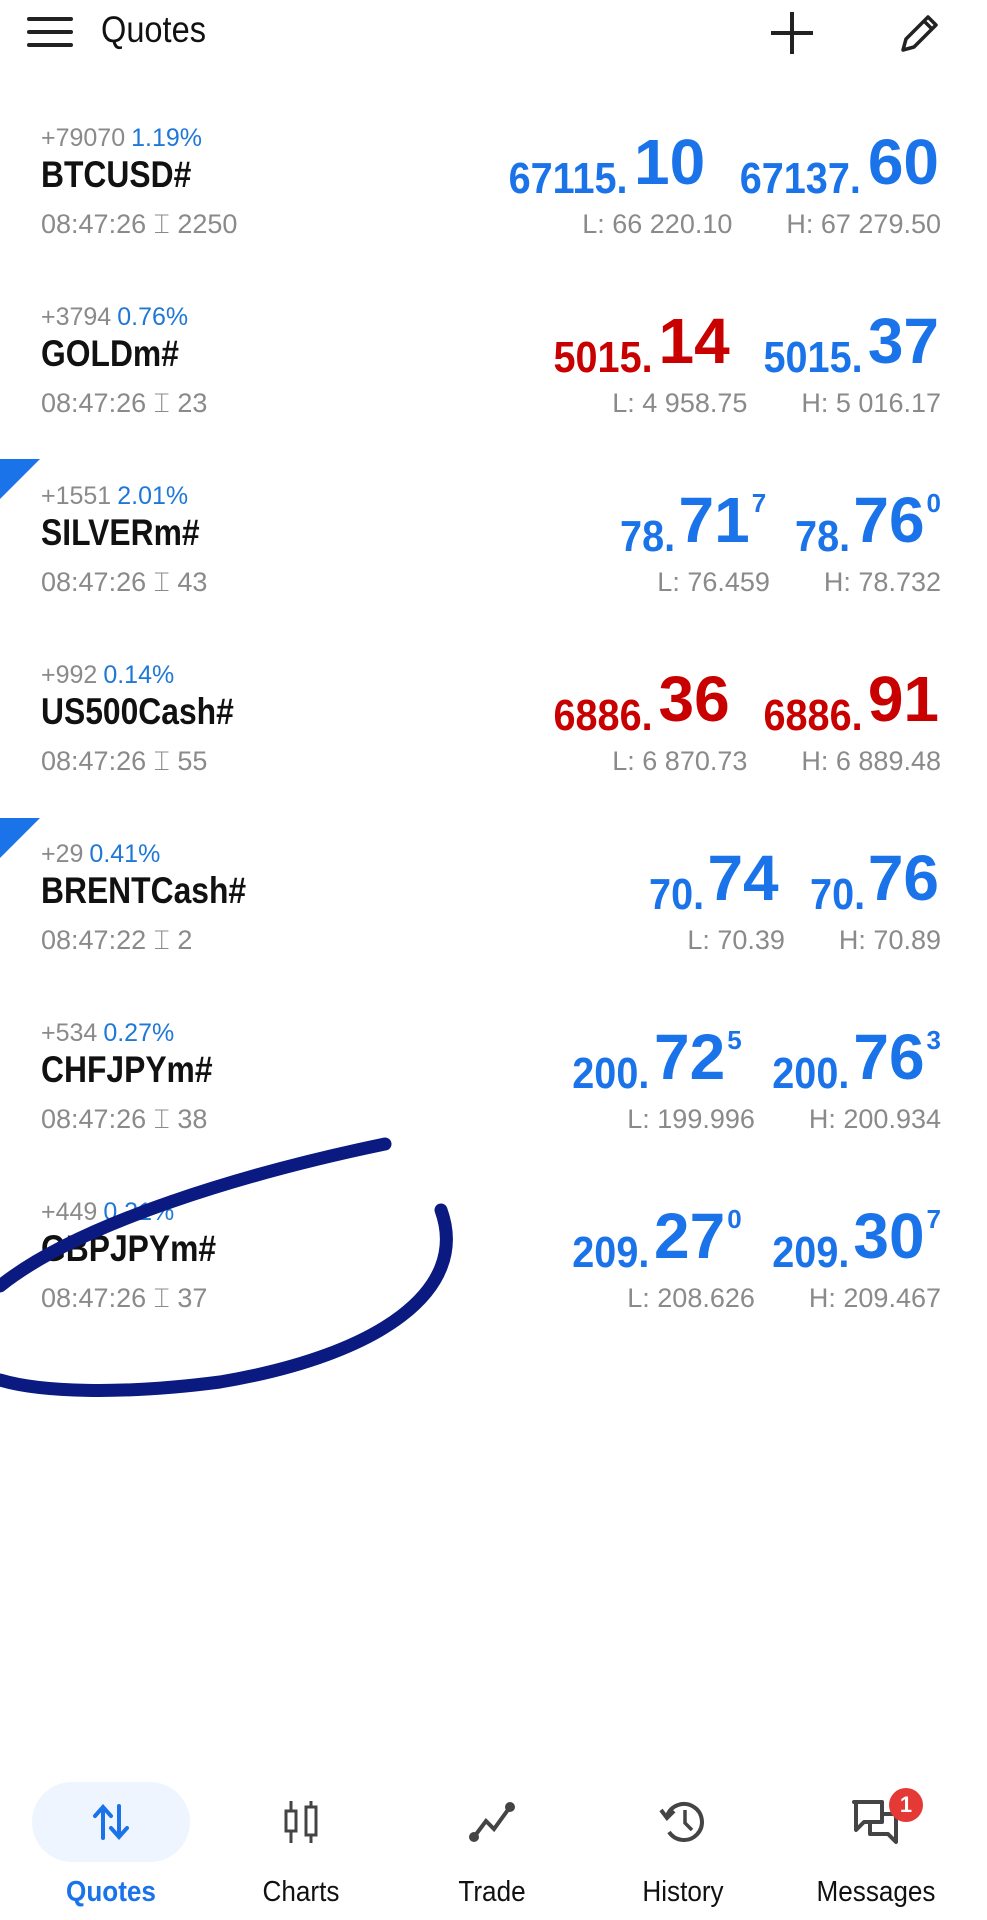 Image resolution: width=987 pixels, height=1920 pixels. Describe the element at coordinates (856, 1059) in the screenshot. I see `ask-price: 200. 76 3` at that location.